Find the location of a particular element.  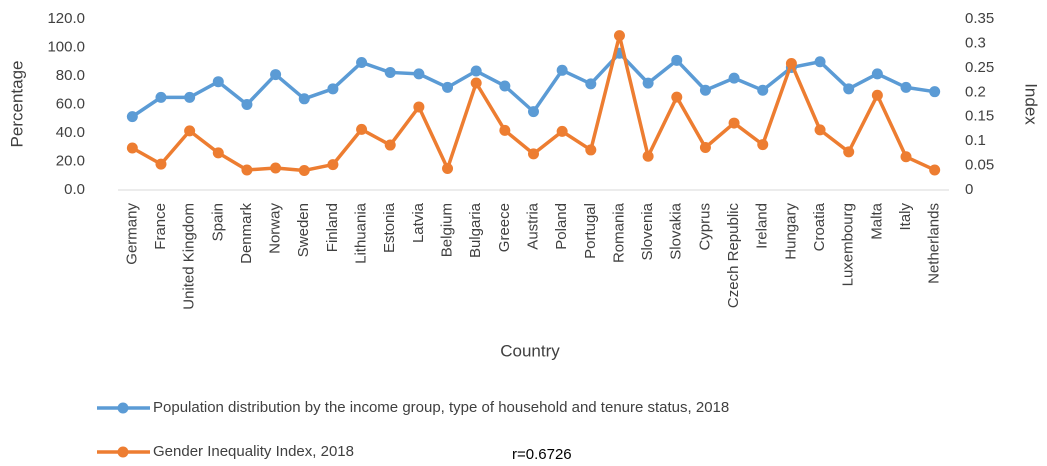

x-tick-label: Bulgaria is located at coordinates (475, 230).